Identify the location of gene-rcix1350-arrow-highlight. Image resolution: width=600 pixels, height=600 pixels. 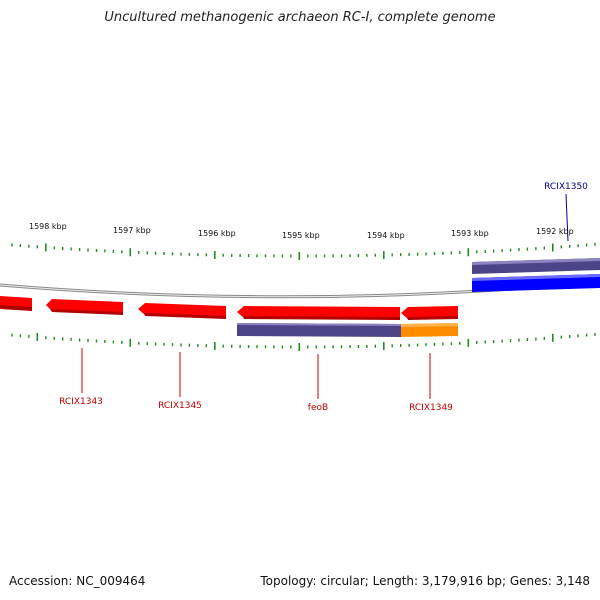
(536, 277).